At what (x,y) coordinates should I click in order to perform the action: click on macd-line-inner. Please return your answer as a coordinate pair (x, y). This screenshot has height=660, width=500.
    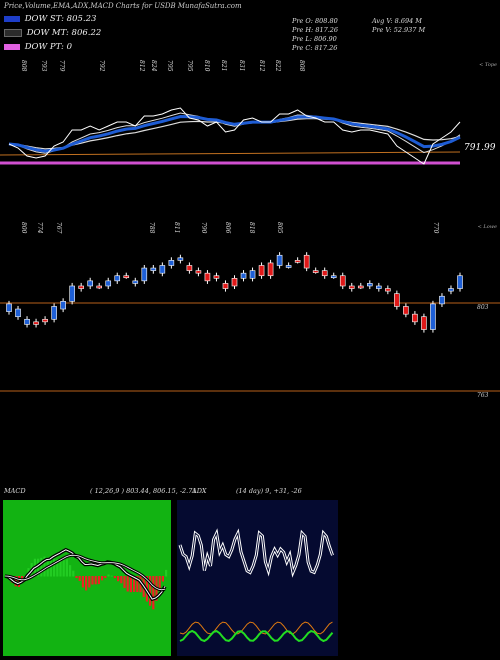
    Looking at the image, I should click on (85, 574).